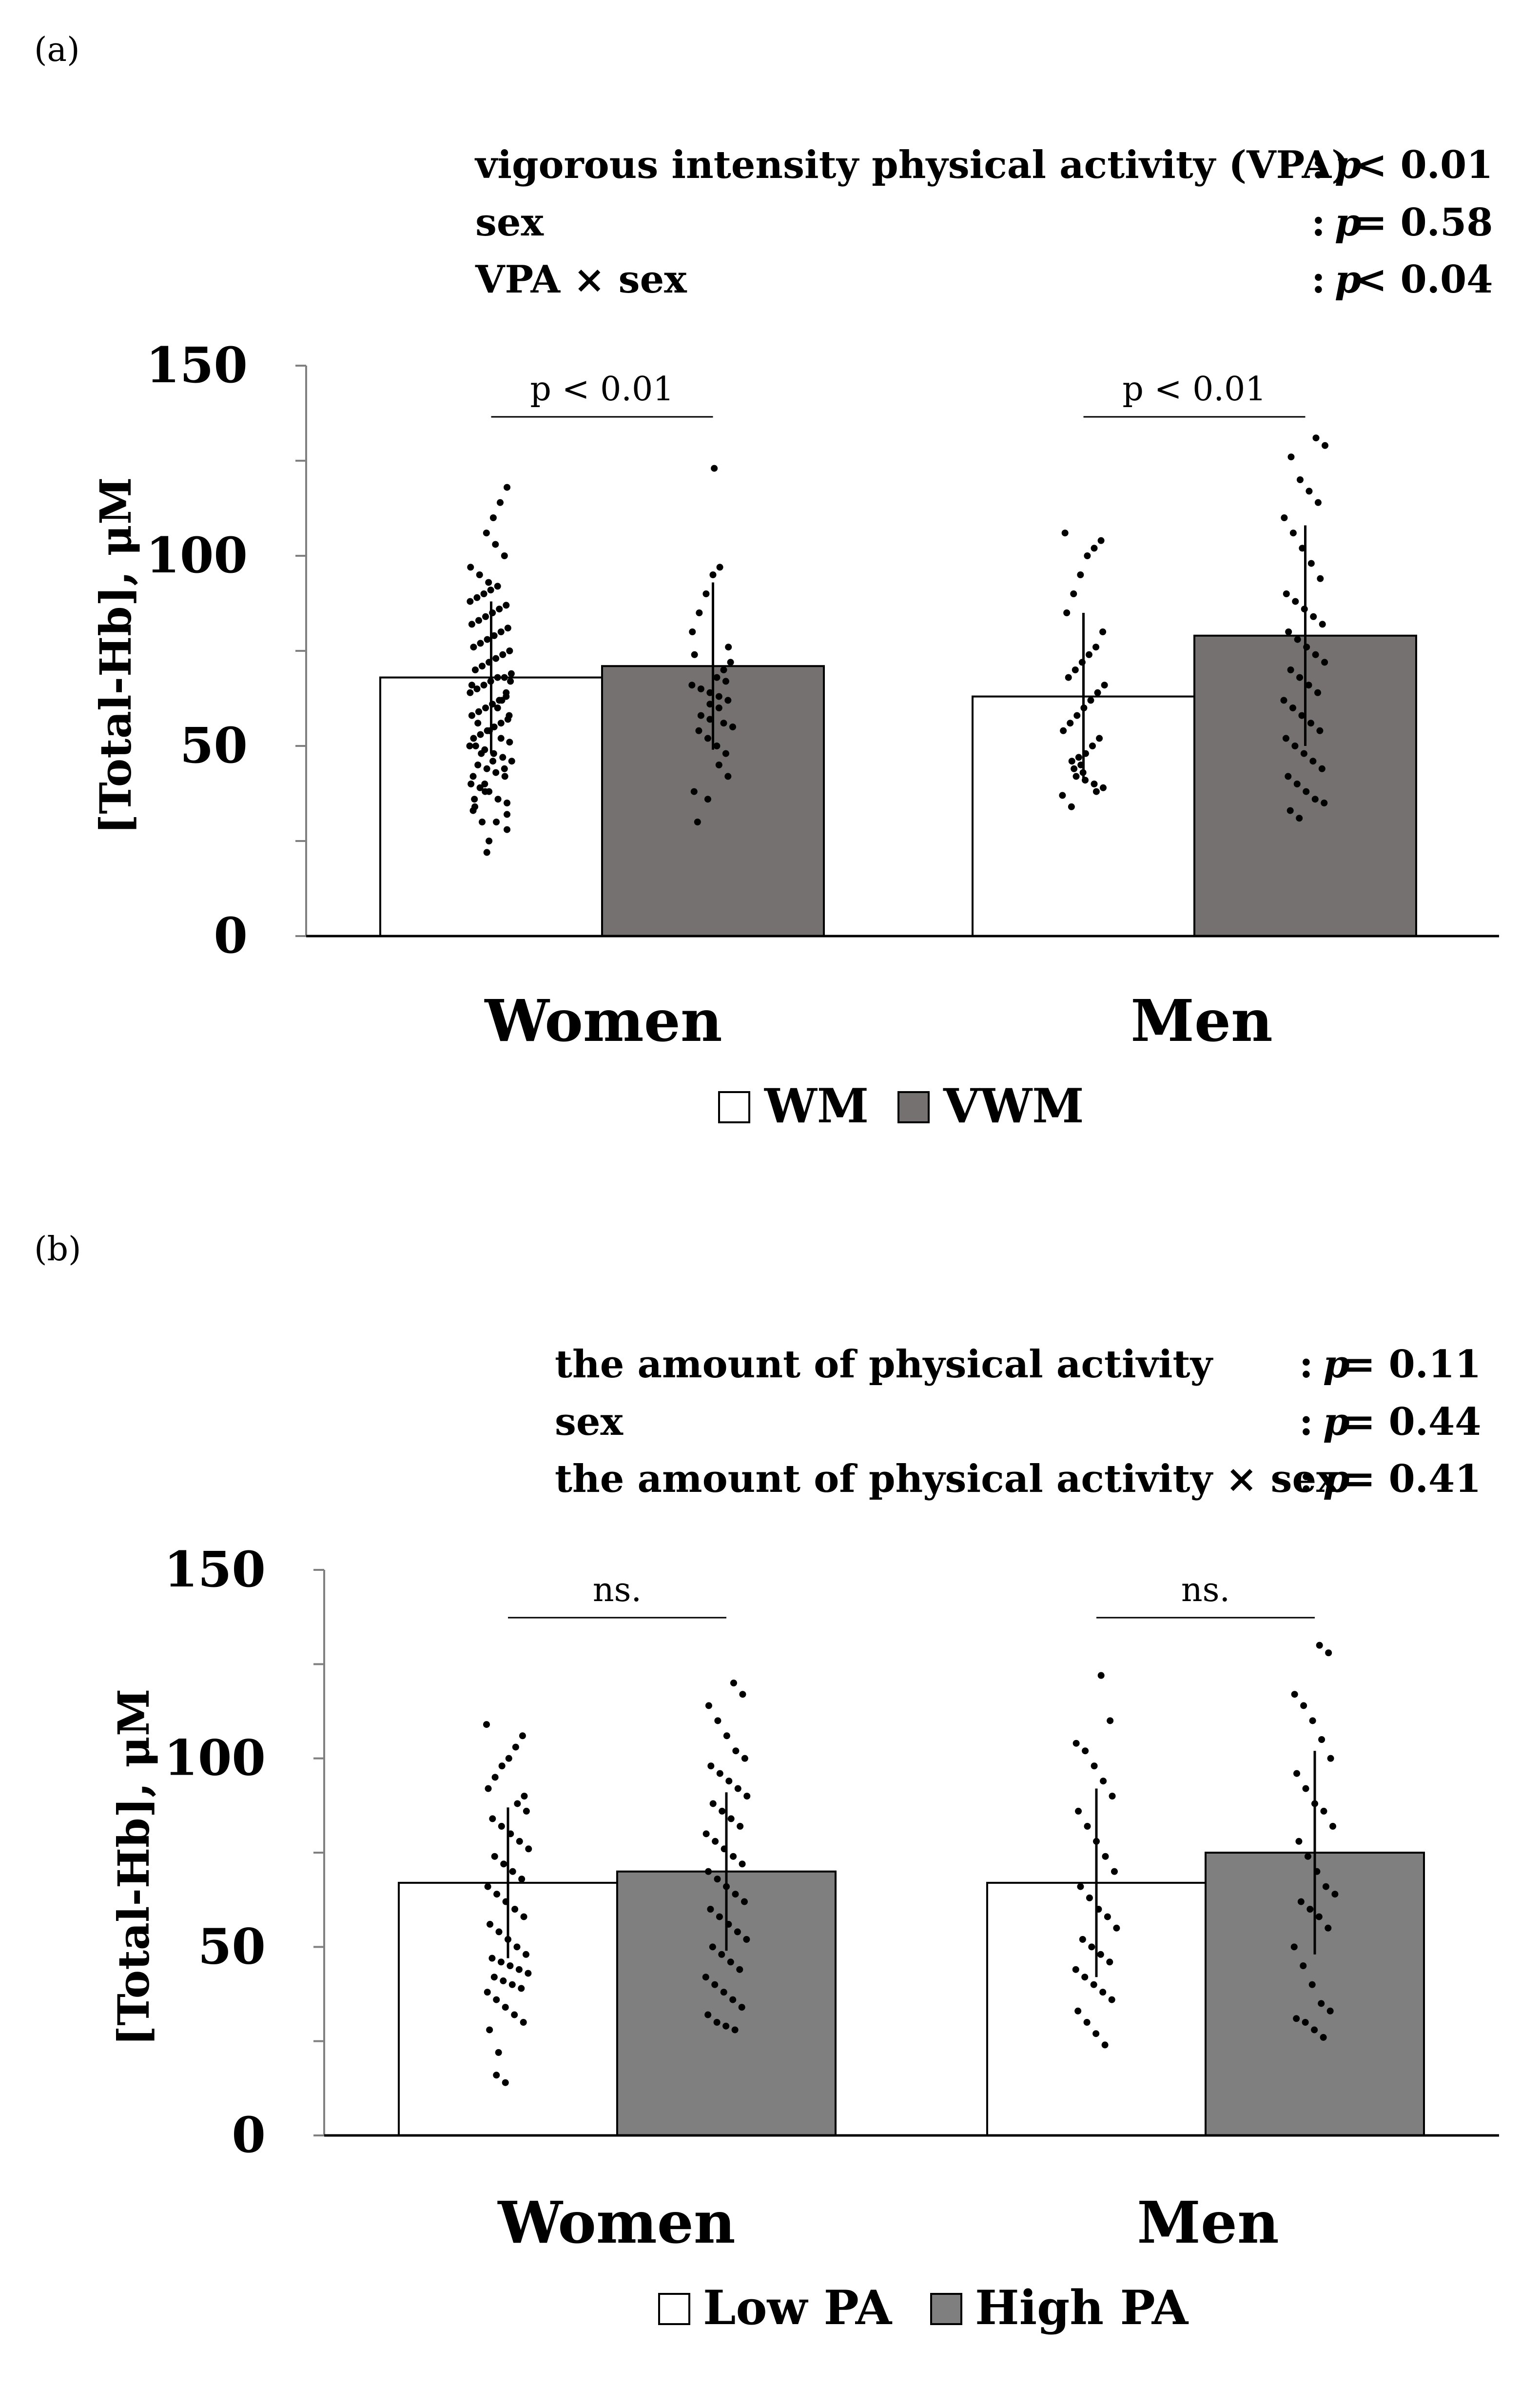  I want to click on legend-swatch-b-low, so click(674, 2309).